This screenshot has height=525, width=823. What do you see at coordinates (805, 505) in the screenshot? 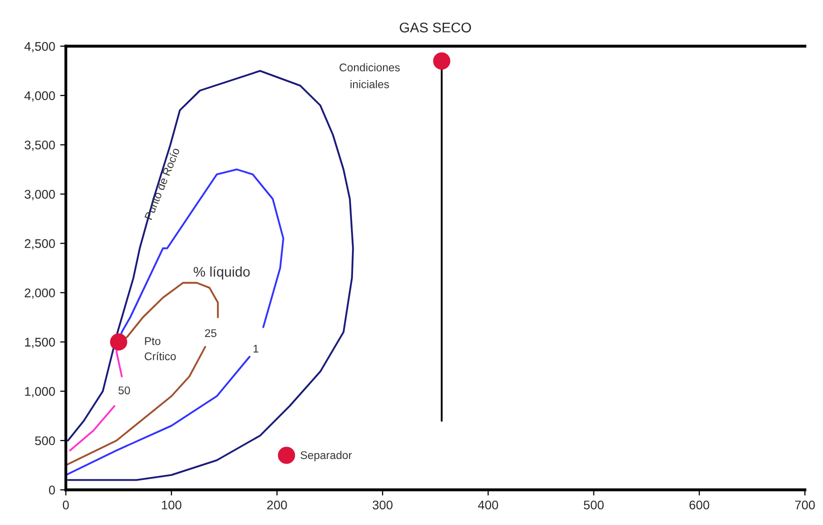
I see `x-tick-label: 700` at bounding box center [805, 505].